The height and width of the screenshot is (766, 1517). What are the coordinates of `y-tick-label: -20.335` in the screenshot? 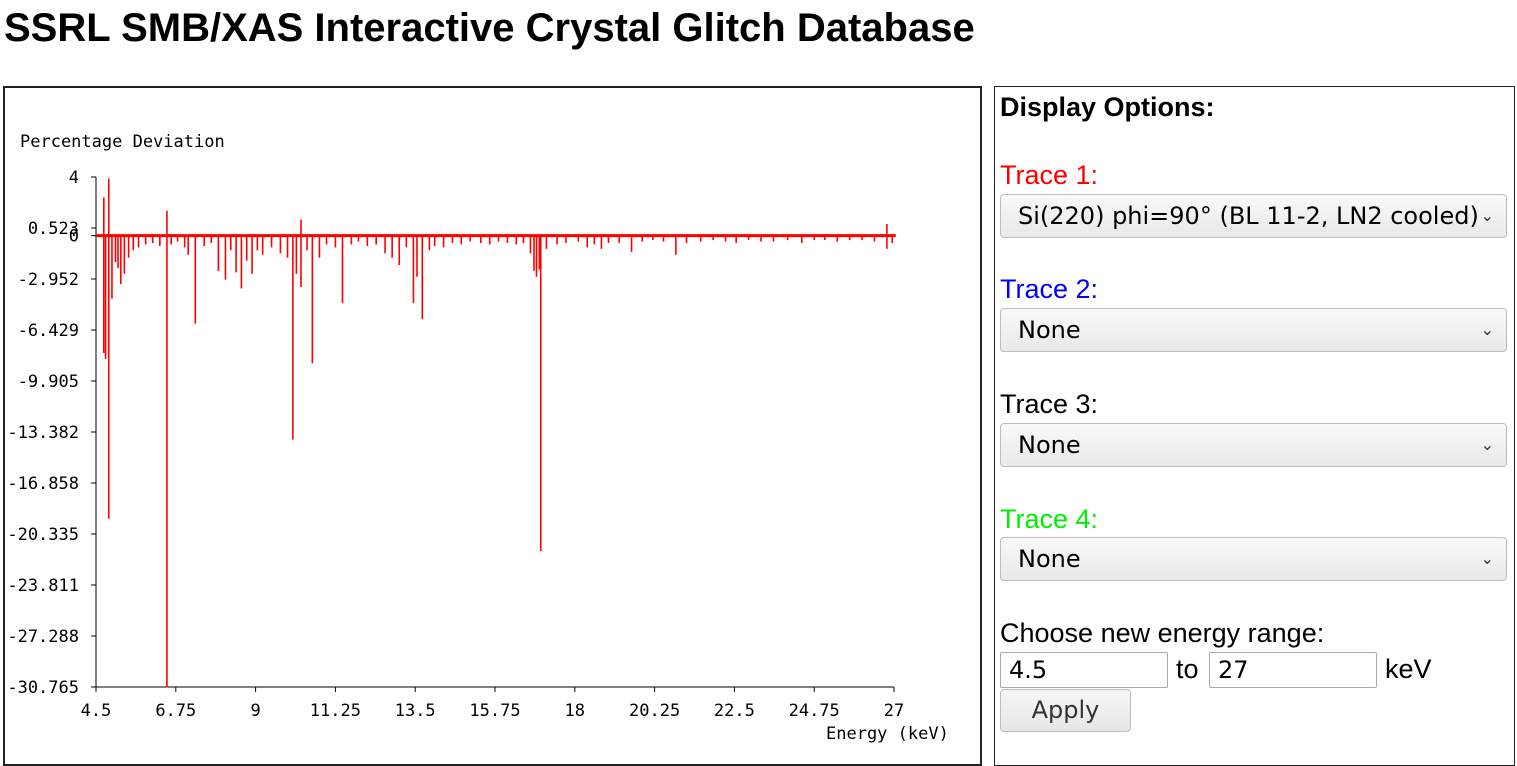 It's located at (43, 535).